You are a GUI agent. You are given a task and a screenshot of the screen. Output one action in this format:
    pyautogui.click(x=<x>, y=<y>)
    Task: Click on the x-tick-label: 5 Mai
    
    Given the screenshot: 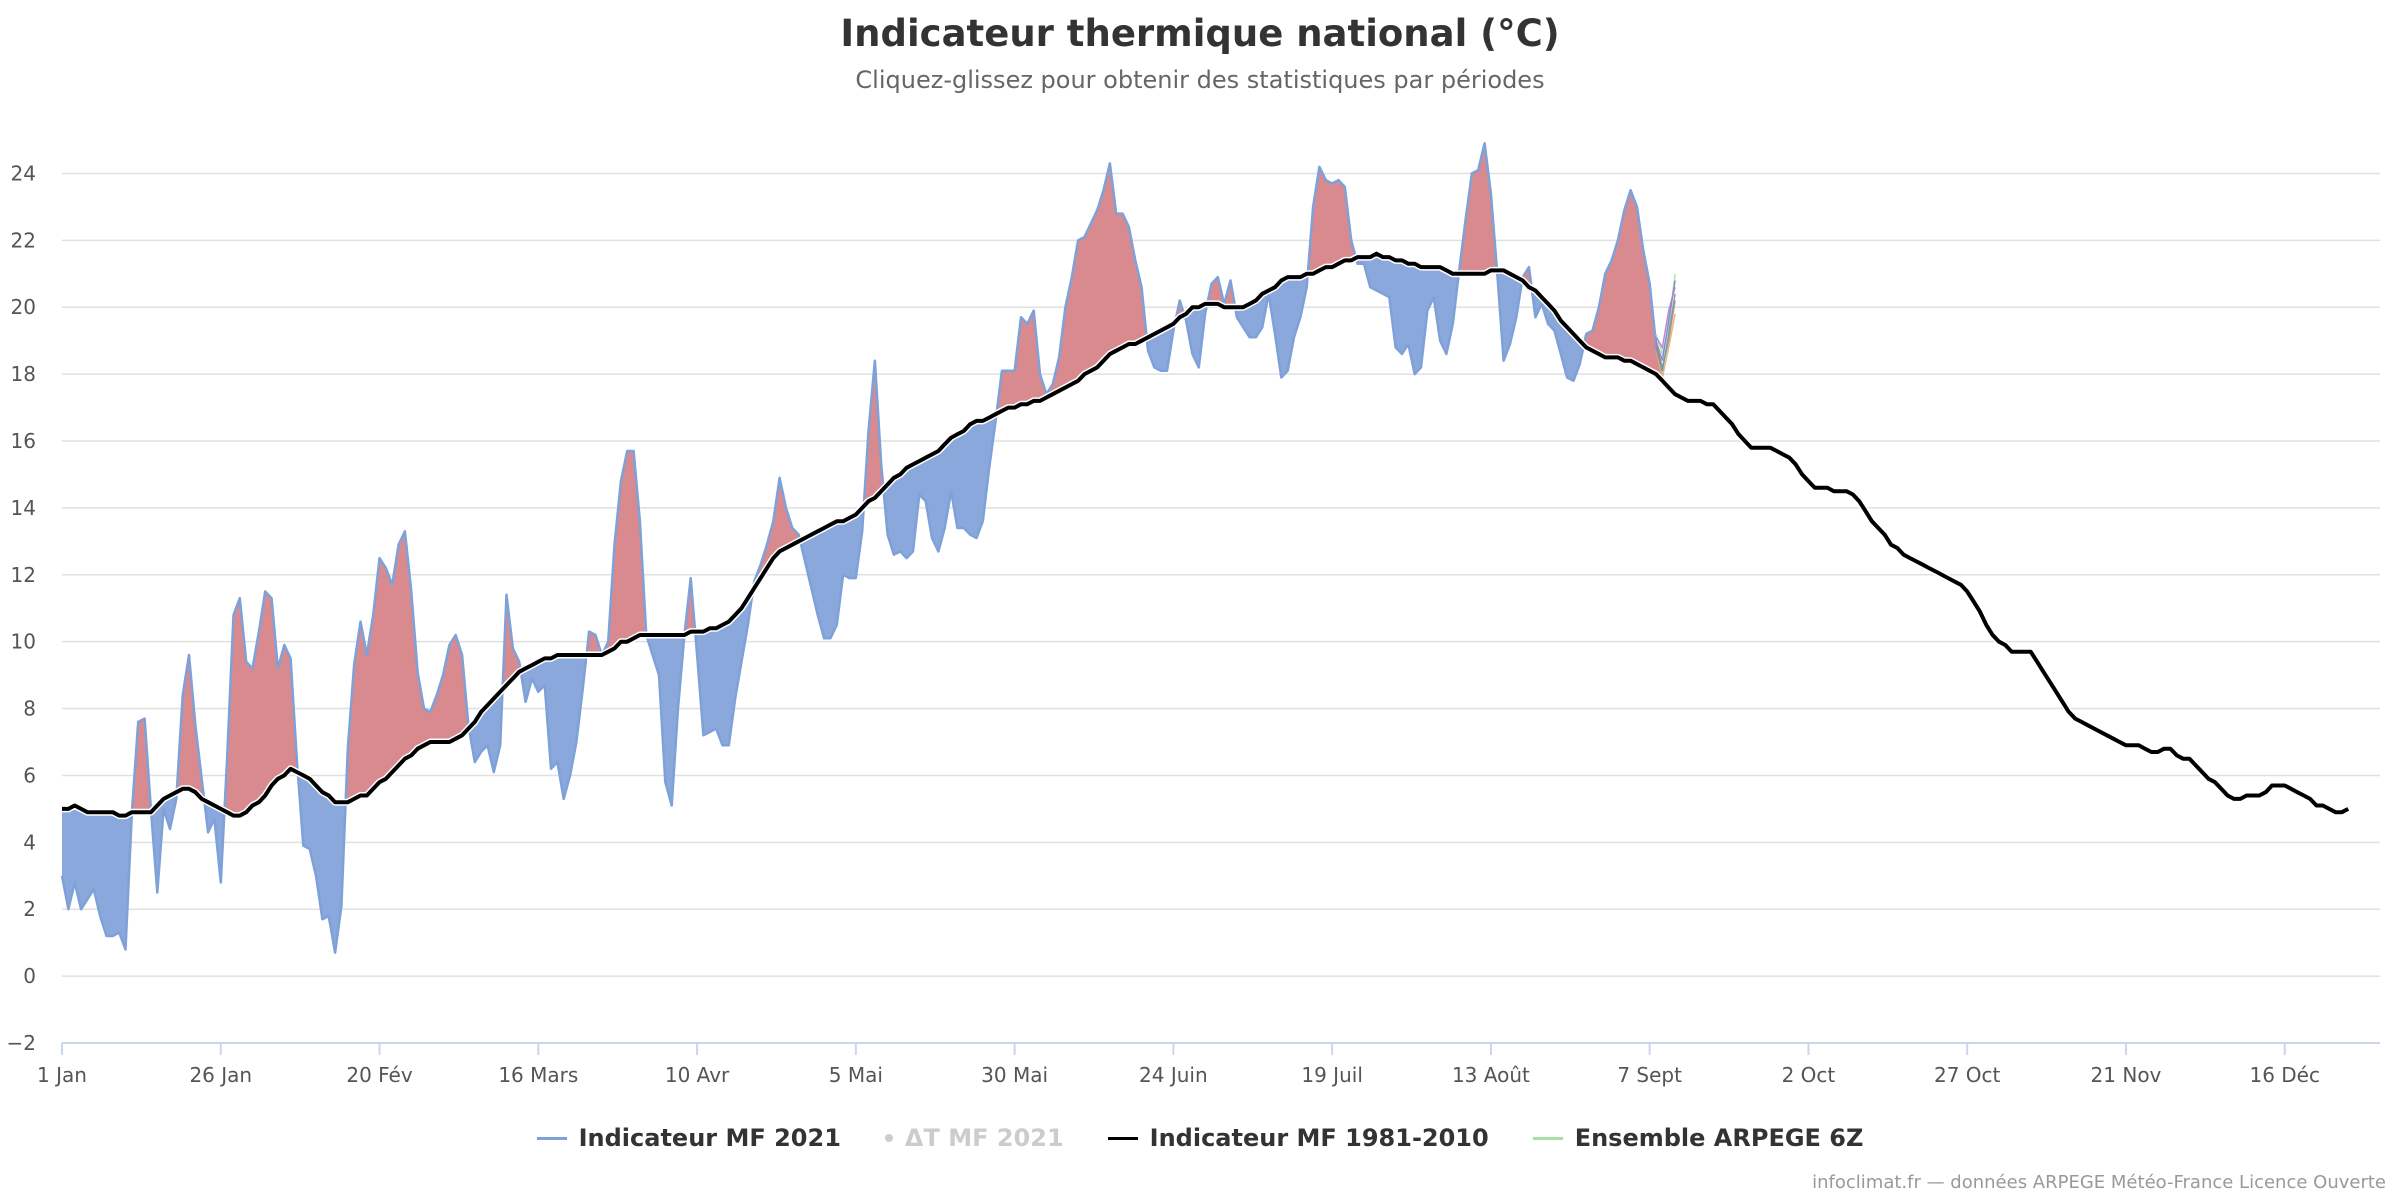 What is the action you would take?
    pyautogui.click(x=856, y=1075)
    